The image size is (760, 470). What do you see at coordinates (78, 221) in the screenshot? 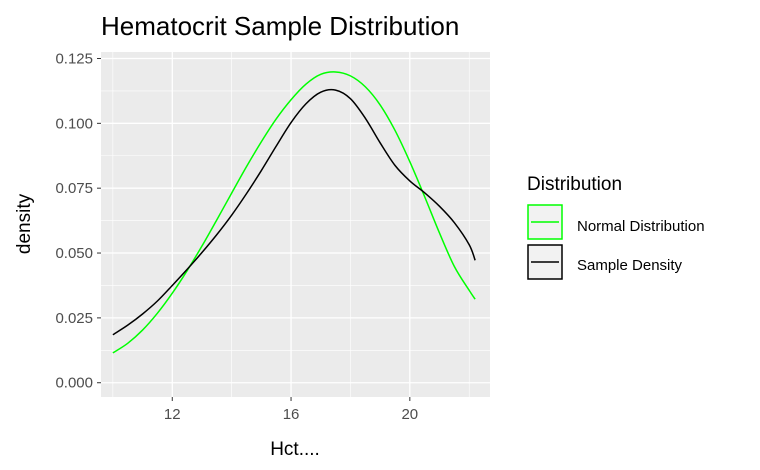
I see `y-axis: 0.000 0.025 0.050 0.075 0.100 0.125` at bounding box center [78, 221].